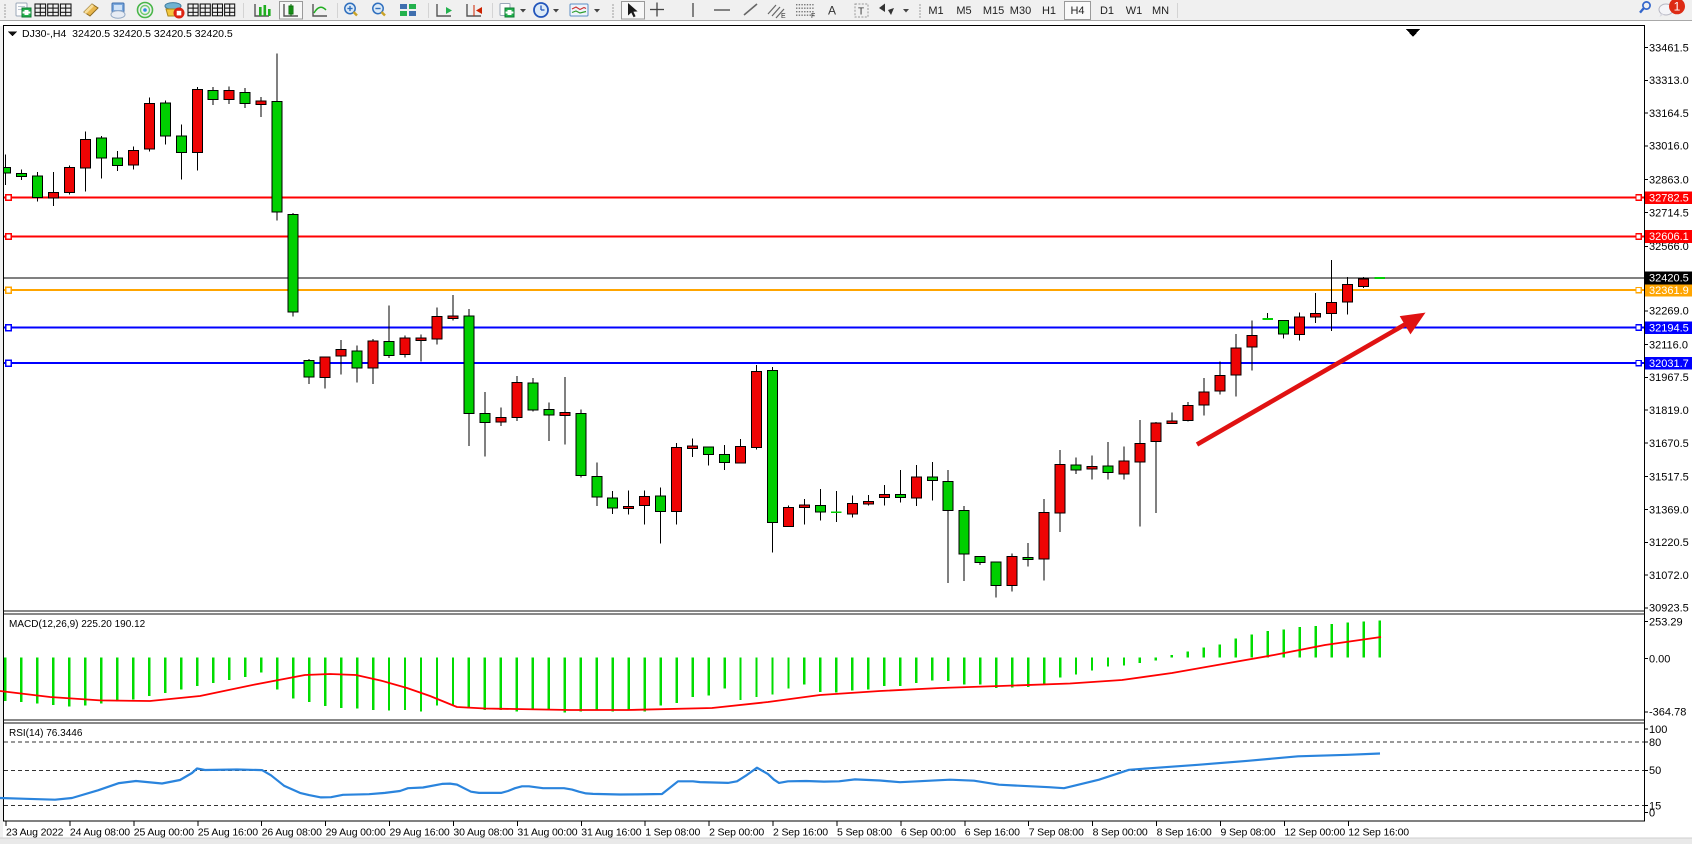 This screenshot has width=1692, height=844. Describe the element at coordinates (672, 832) in the screenshot. I see `svg-text: 1 Sep 08:00` at that location.